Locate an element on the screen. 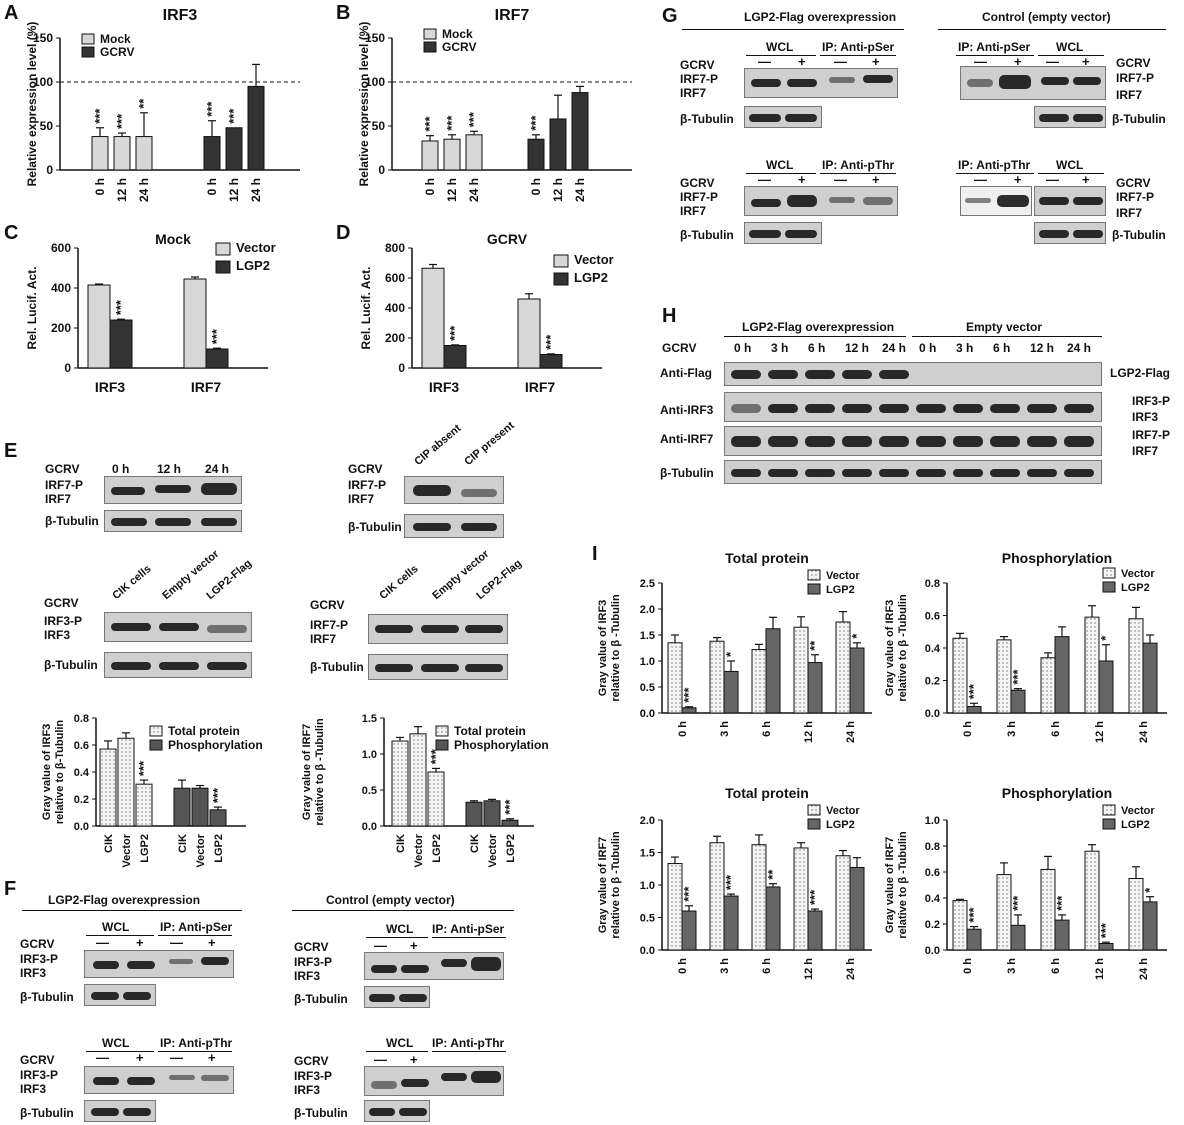 The width and height of the screenshot is (1184, 1125). x-tick-label: Vector is located at coordinates (493, 850).